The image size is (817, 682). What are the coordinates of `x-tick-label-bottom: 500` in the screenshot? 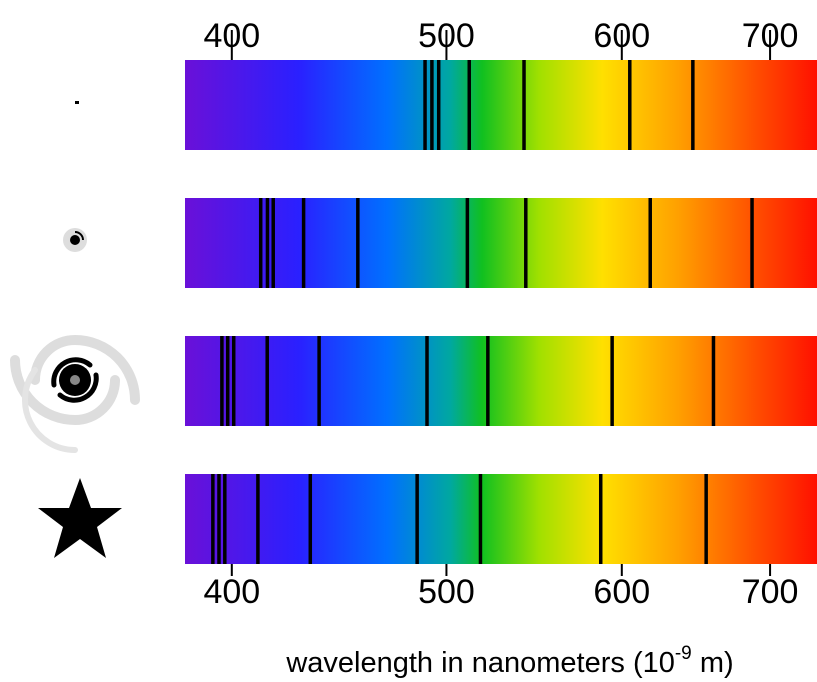 It's located at (446, 592).